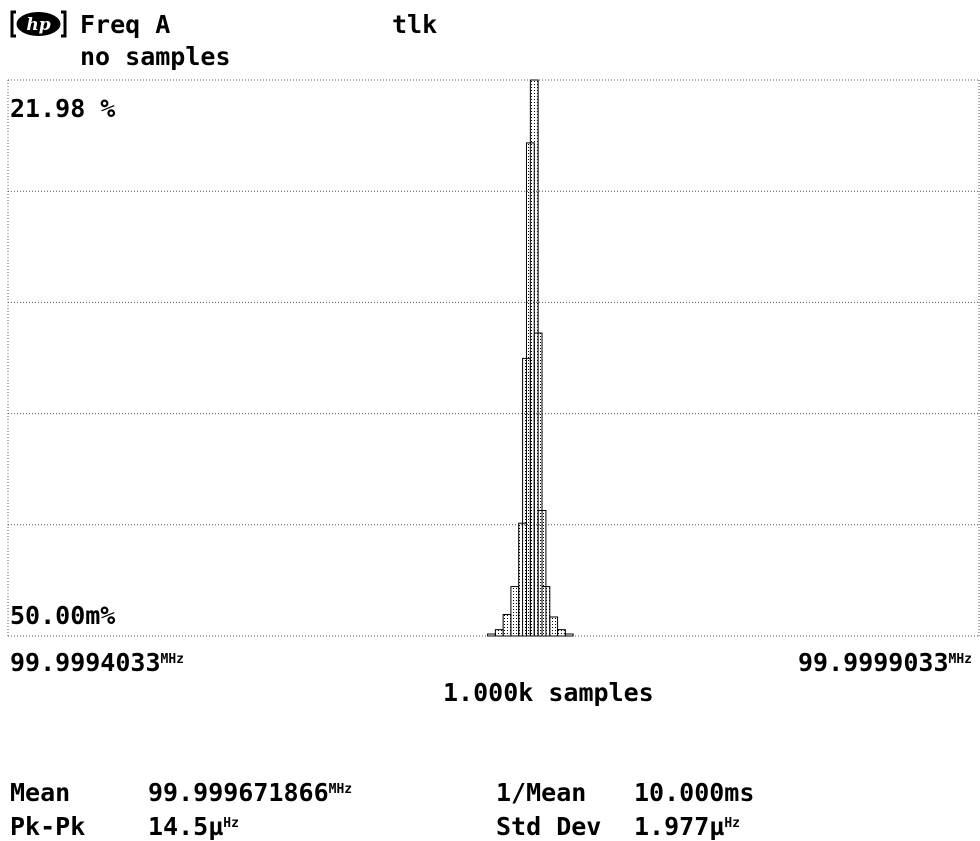 The image size is (980, 841). I want to click on x-right-unit: MHz, so click(960, 659).